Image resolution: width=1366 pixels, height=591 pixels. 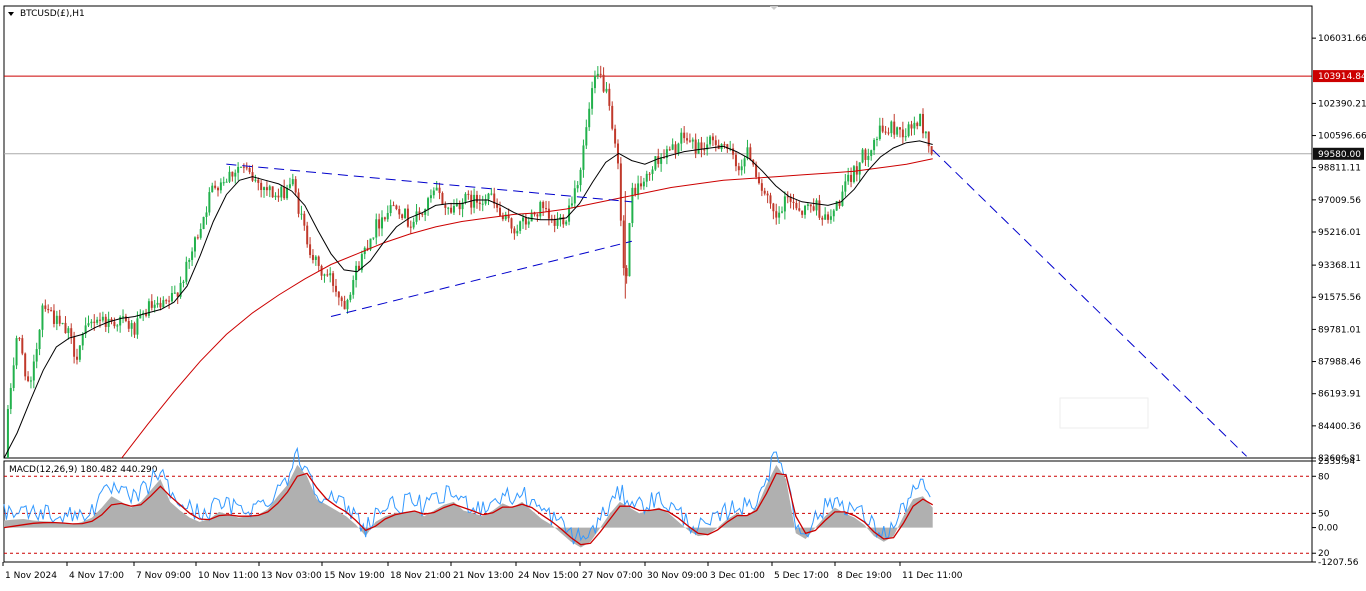 What do you see at coordinates (1339, 155) in the screenshot?
I see `price-tag-label: 99580.00` at bounding box center [1339, 155].